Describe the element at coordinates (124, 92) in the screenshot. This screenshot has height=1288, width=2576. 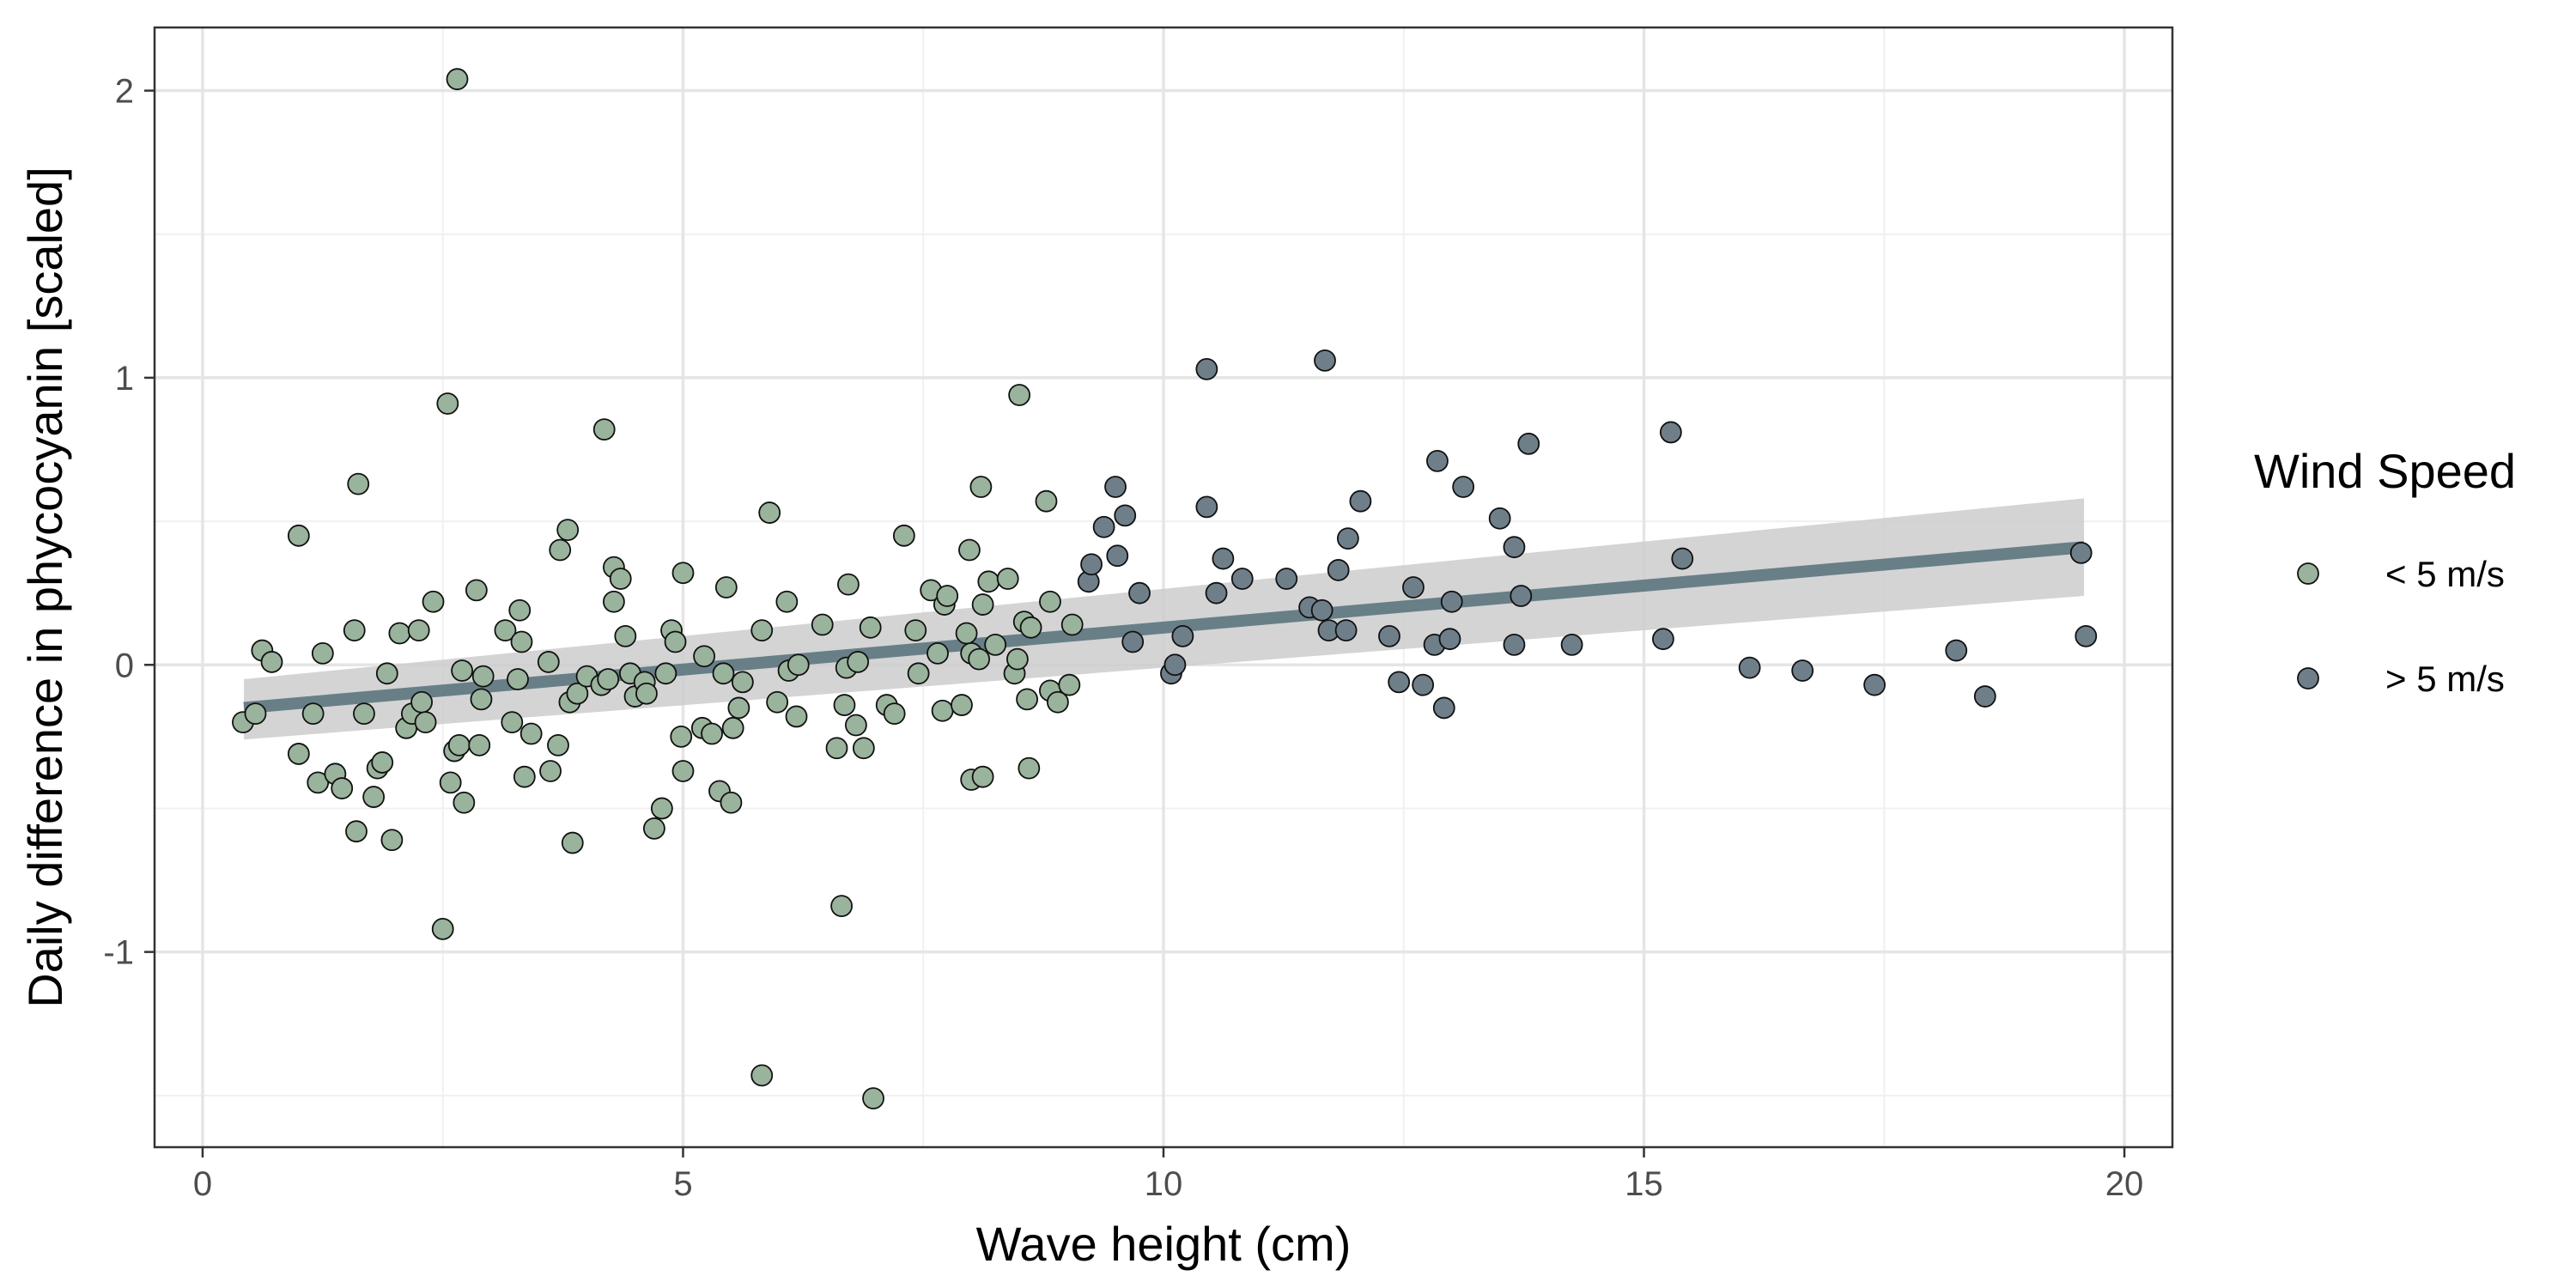
I see `y-tick-label: 2` at that location.